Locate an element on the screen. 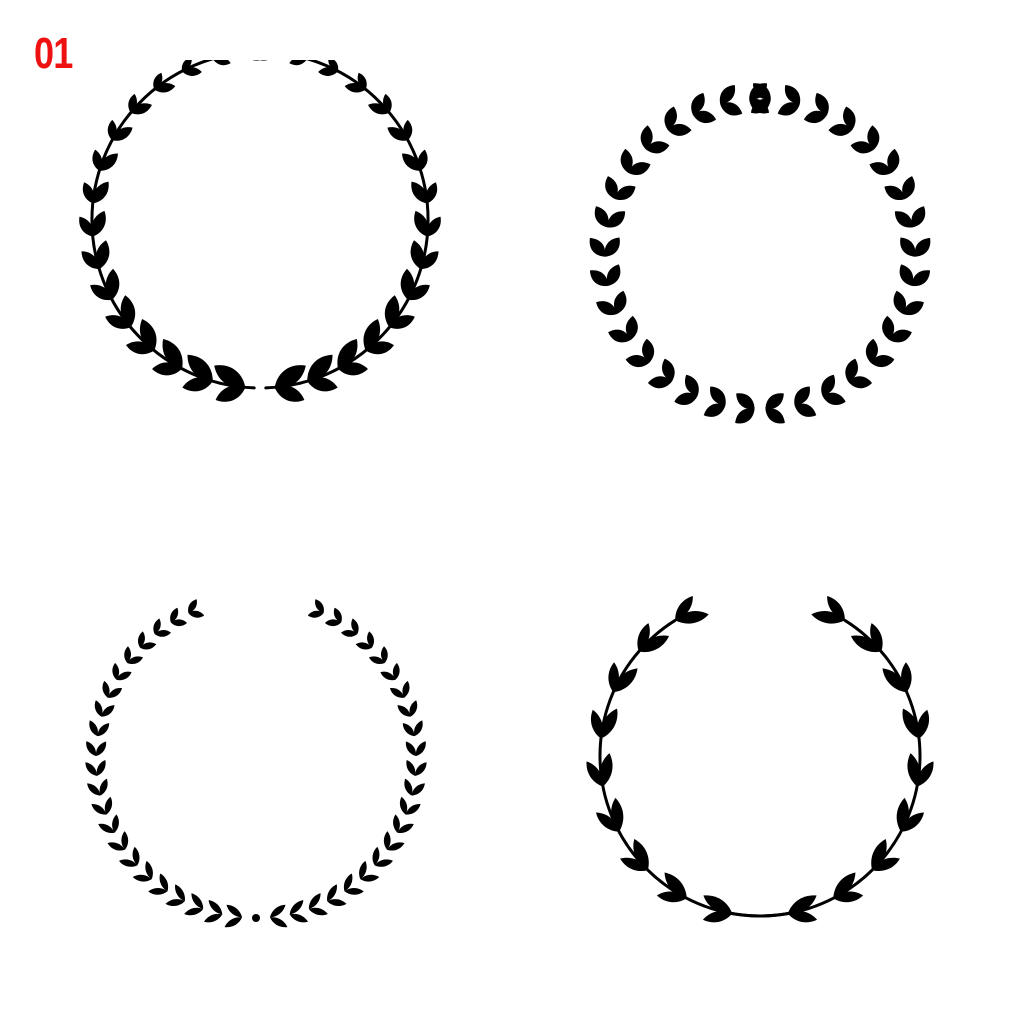 The width and height of the screenshot is (1016, 1016). center-dot is located at coordinates (256, 918).